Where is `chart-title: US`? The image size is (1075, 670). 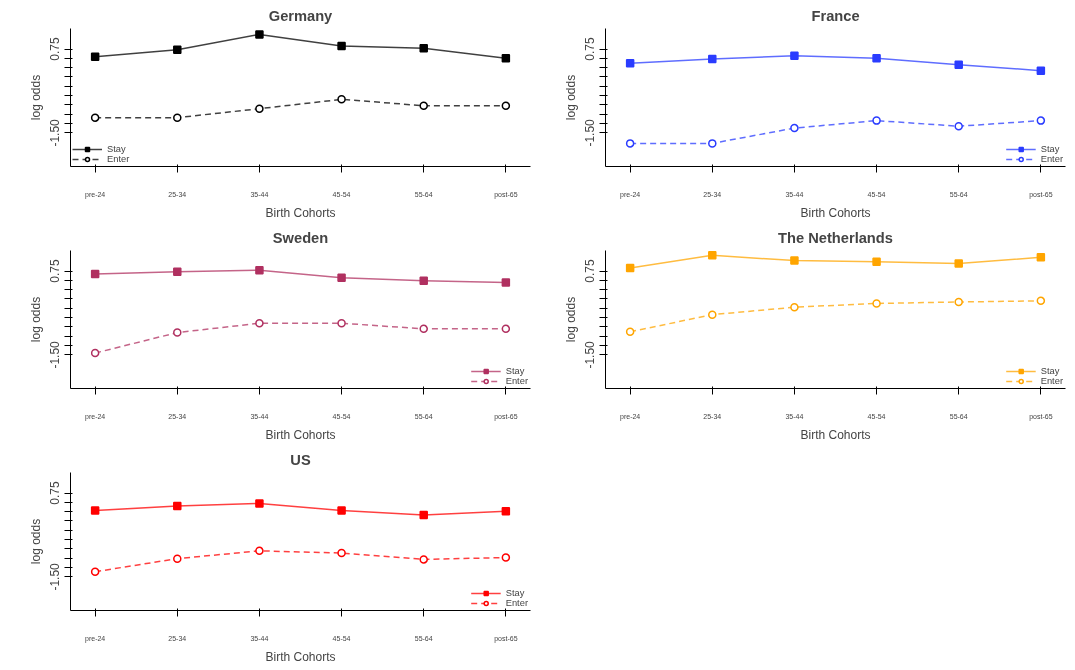 chart-title: US is located at coordinates (300, 459).